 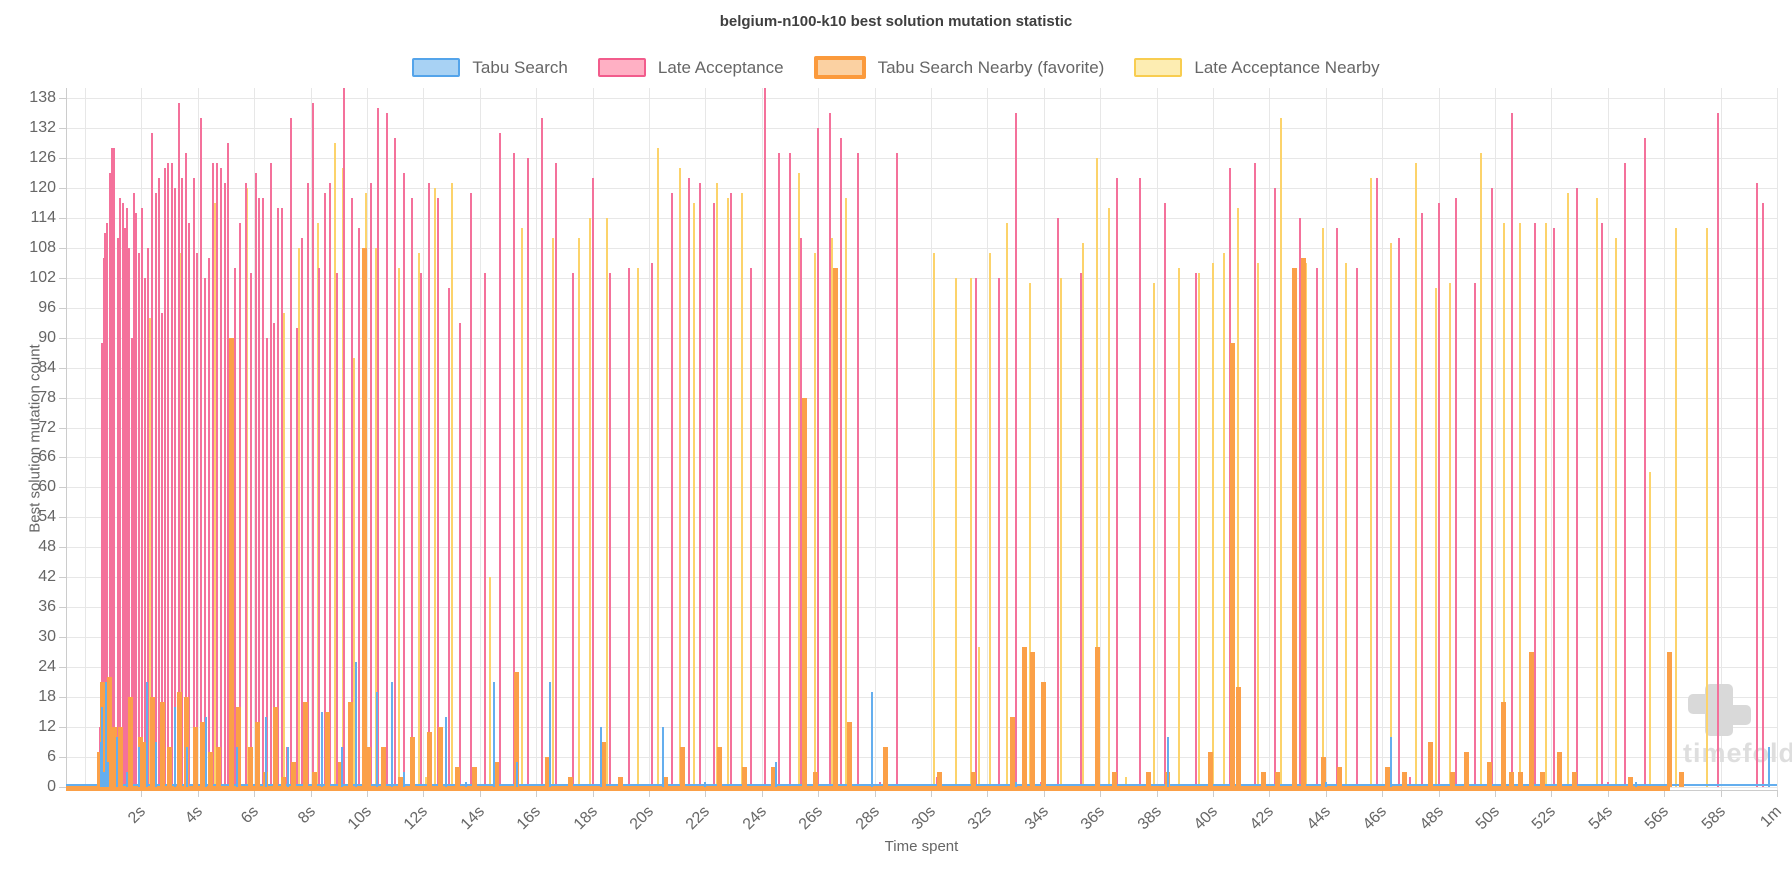 What do you see at coordinates (47, 547) in the screenshot?
I see `y-tick-label: 48` at bounding box center [47, 547].